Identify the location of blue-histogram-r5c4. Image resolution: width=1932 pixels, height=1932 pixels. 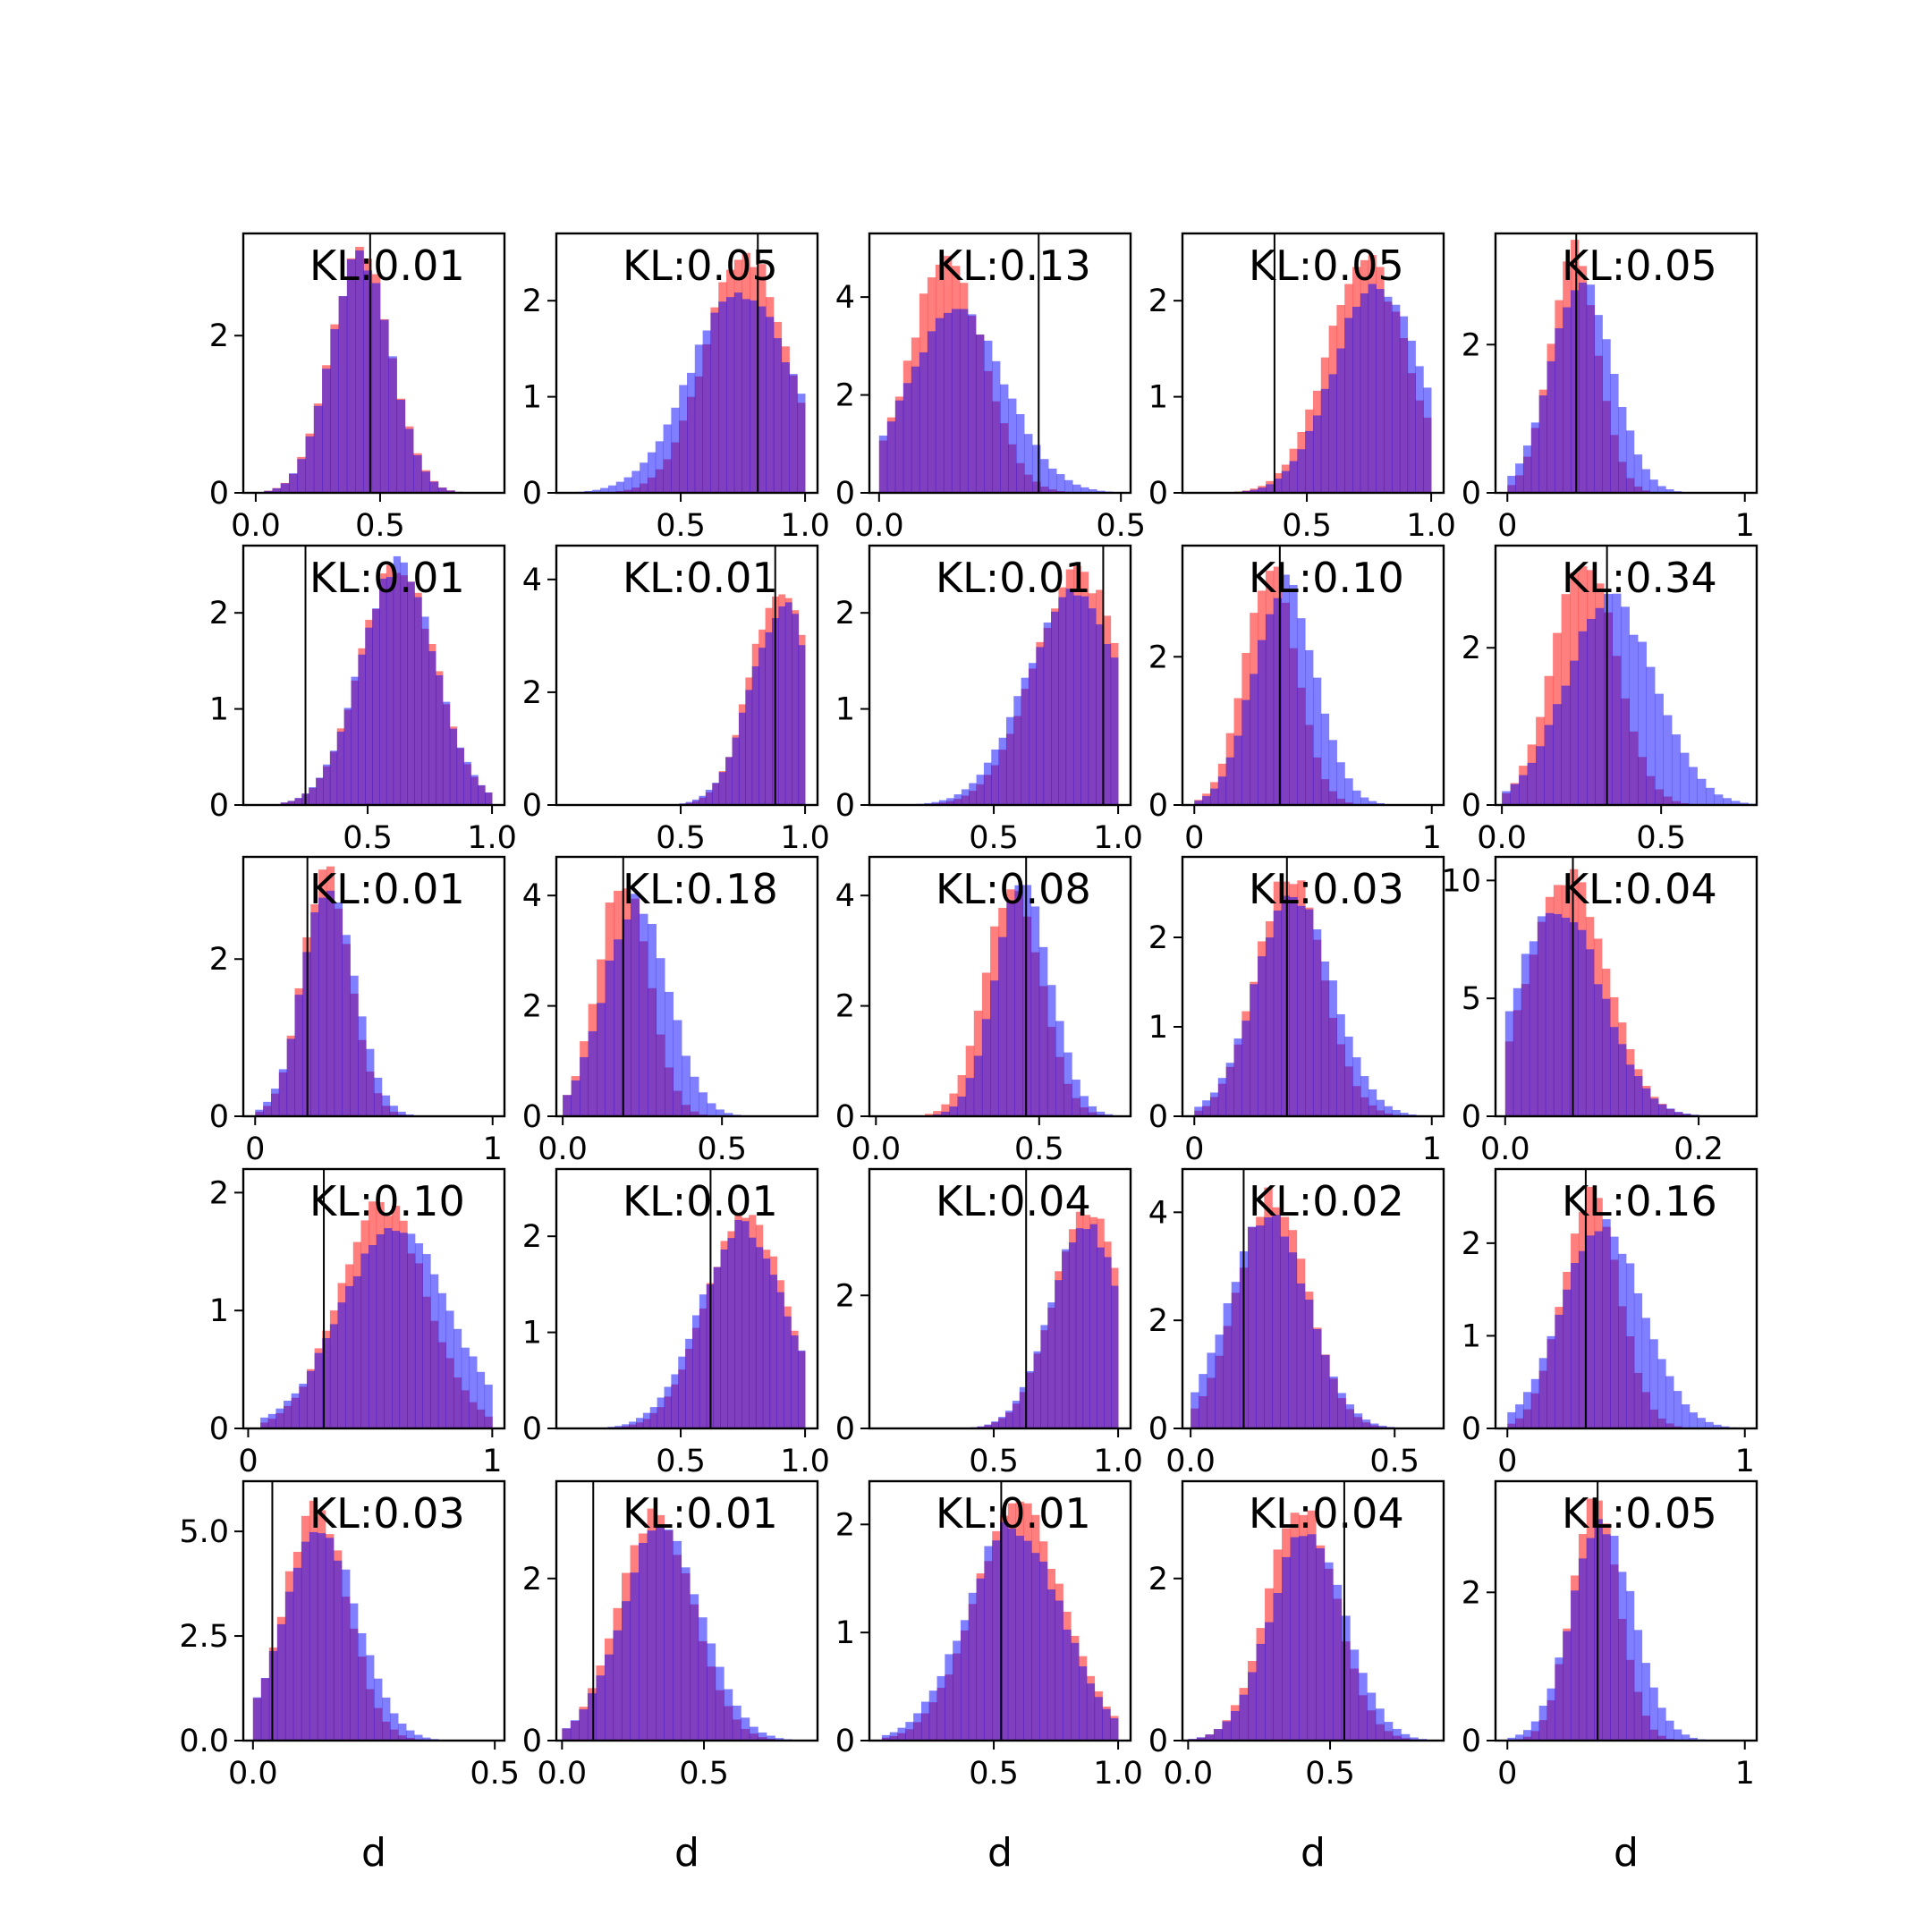
(1308, 1637).